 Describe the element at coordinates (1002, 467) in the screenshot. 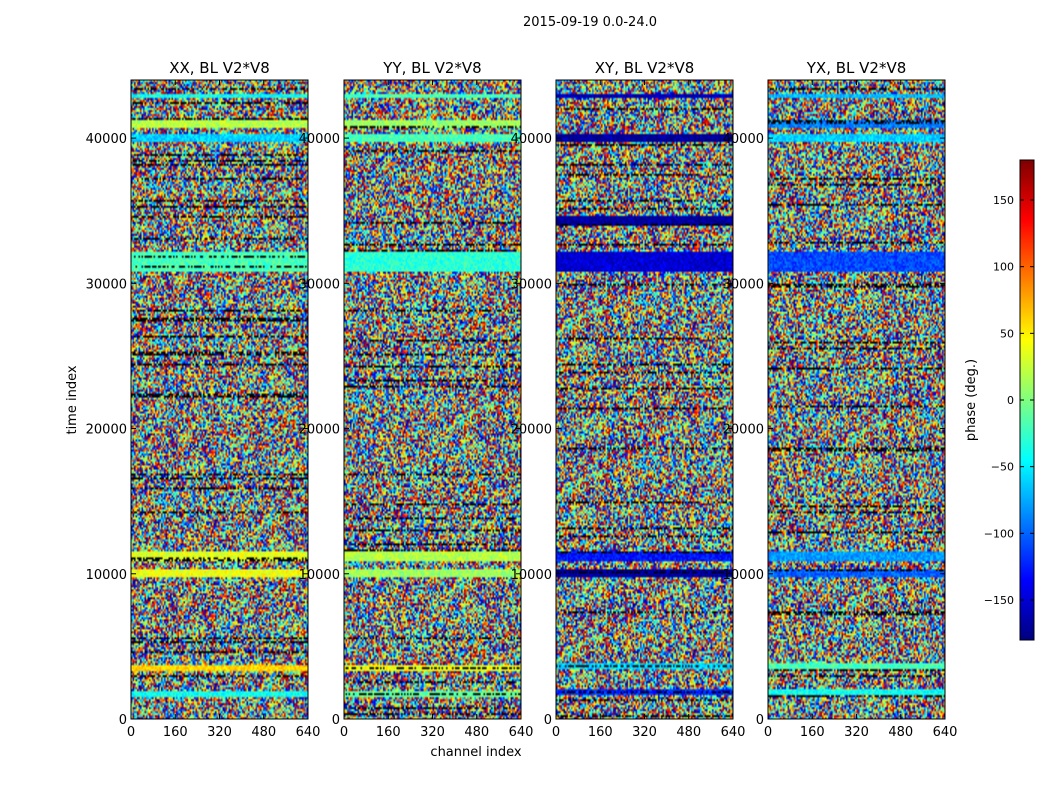

I see `colorbar-tick-label: −50` at that location.